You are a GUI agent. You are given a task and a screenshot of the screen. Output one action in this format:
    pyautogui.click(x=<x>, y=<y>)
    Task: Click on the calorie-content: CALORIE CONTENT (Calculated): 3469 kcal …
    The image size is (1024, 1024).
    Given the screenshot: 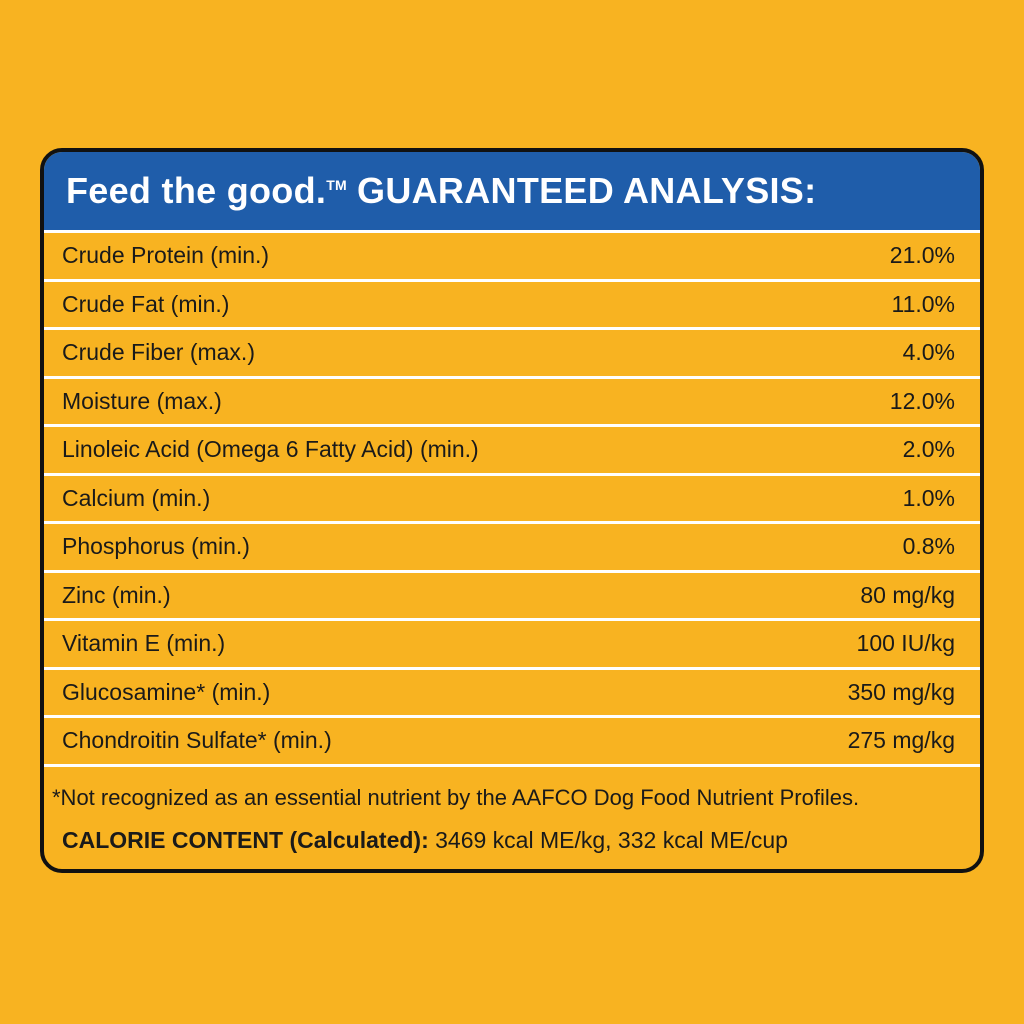 What is the action you would take?
    pyautogui.click(x=512, y=832)
    